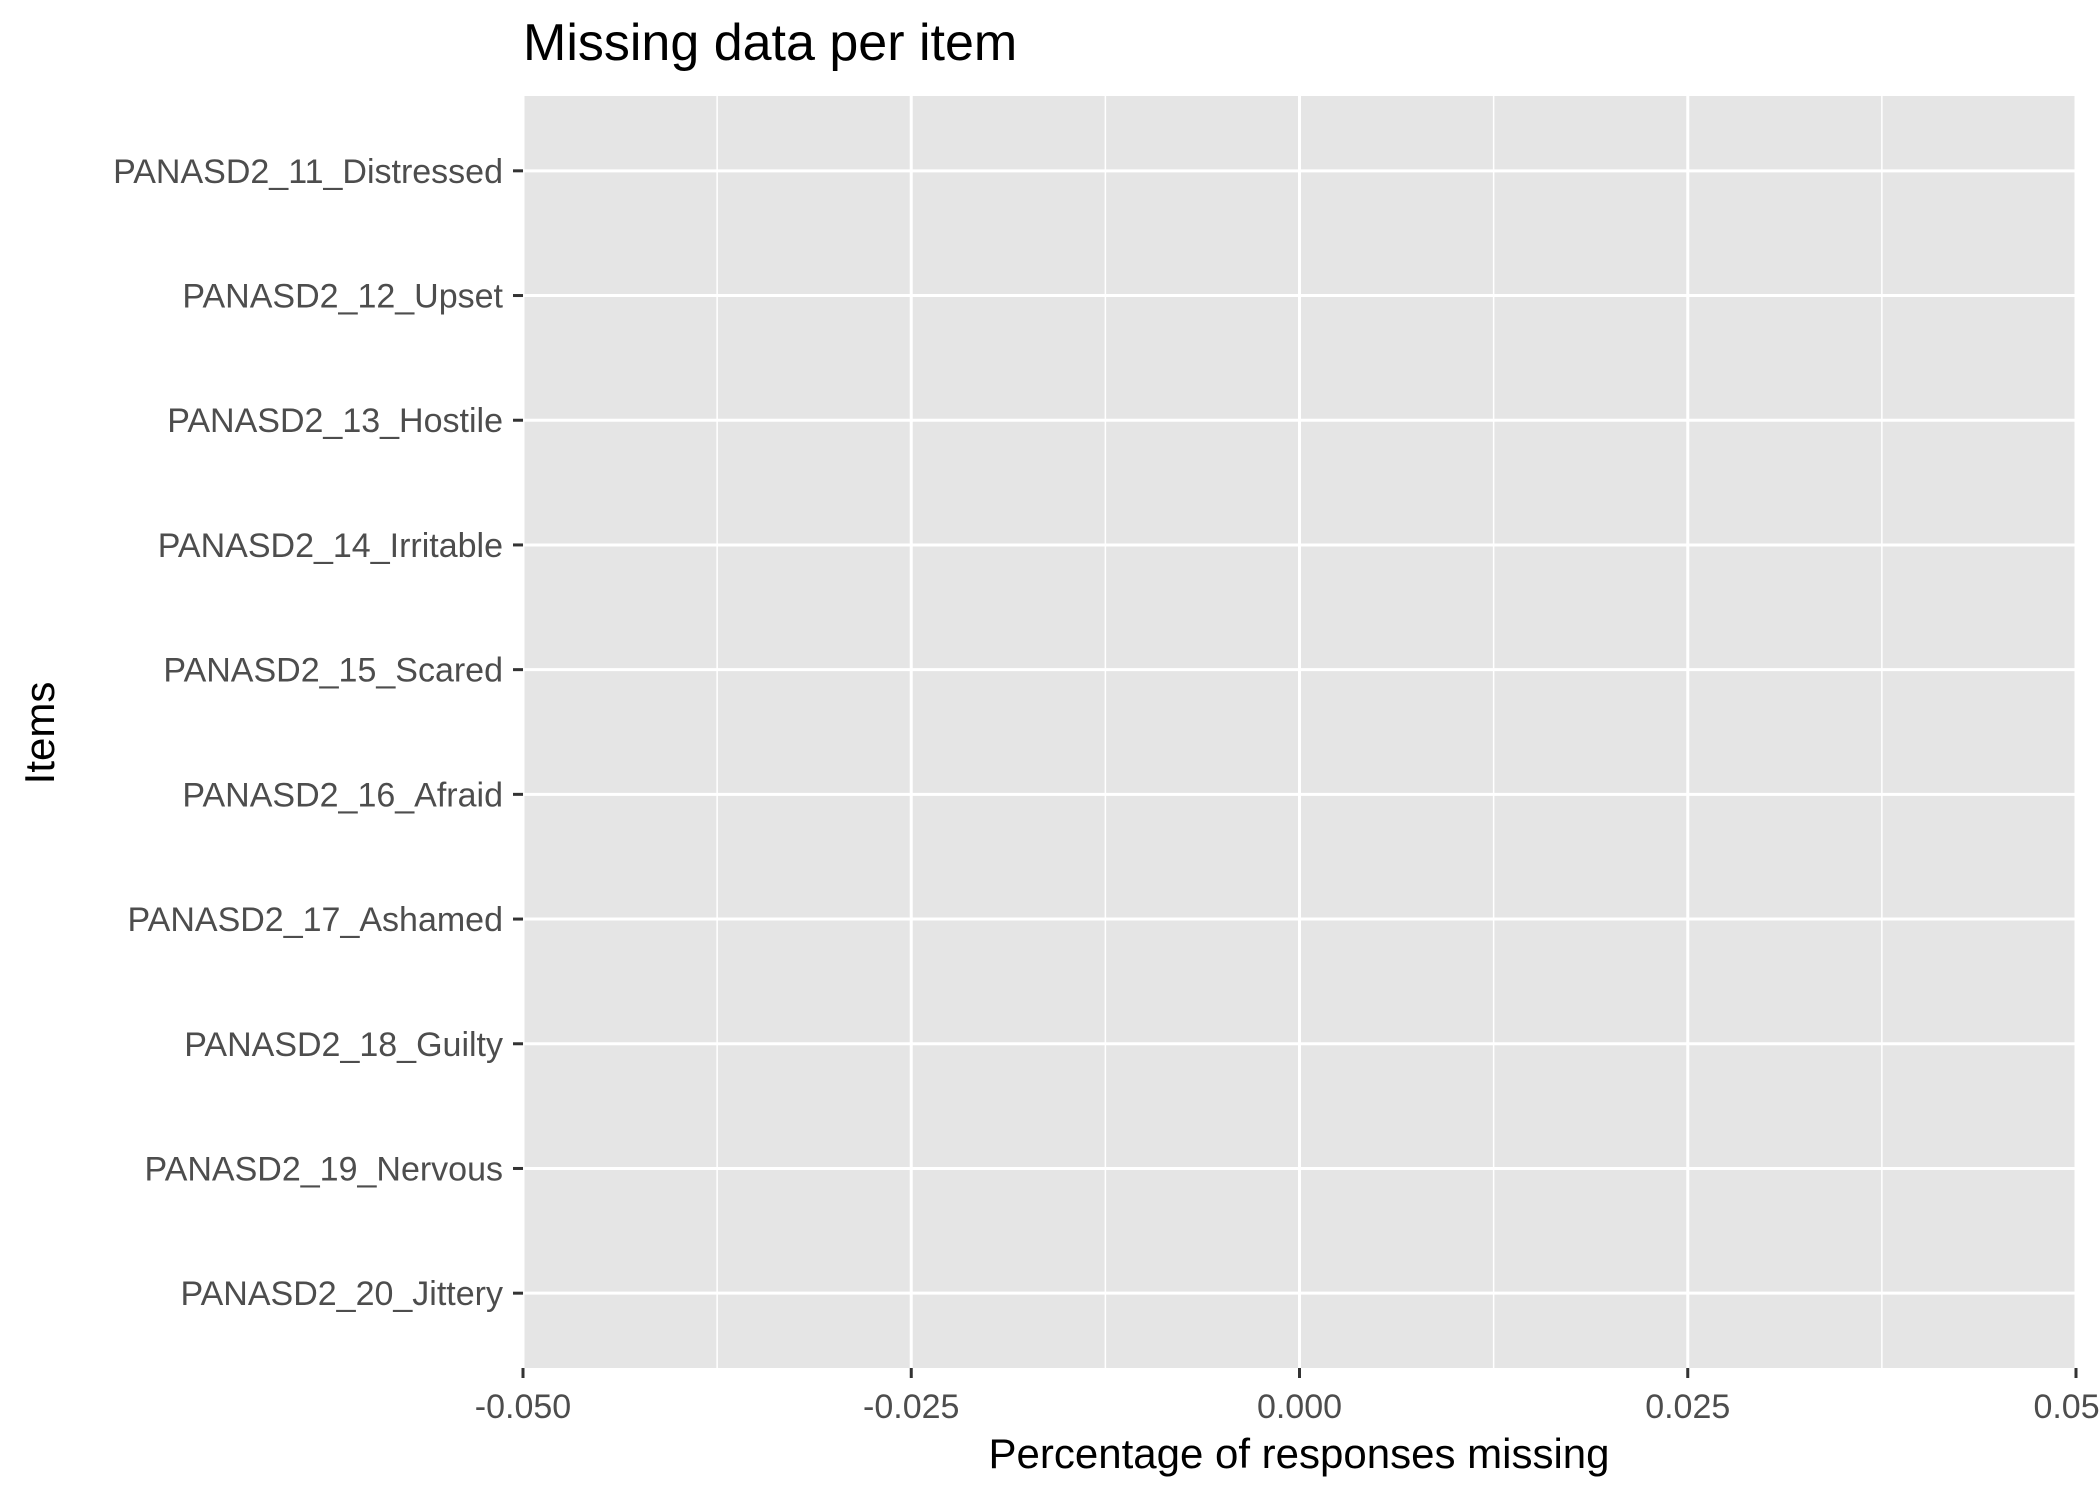  What do you see at coordinates (1687, 1407) in the screenshot?
I see `x-tick-label: 0.025` at bounding box center [1687, 1407].